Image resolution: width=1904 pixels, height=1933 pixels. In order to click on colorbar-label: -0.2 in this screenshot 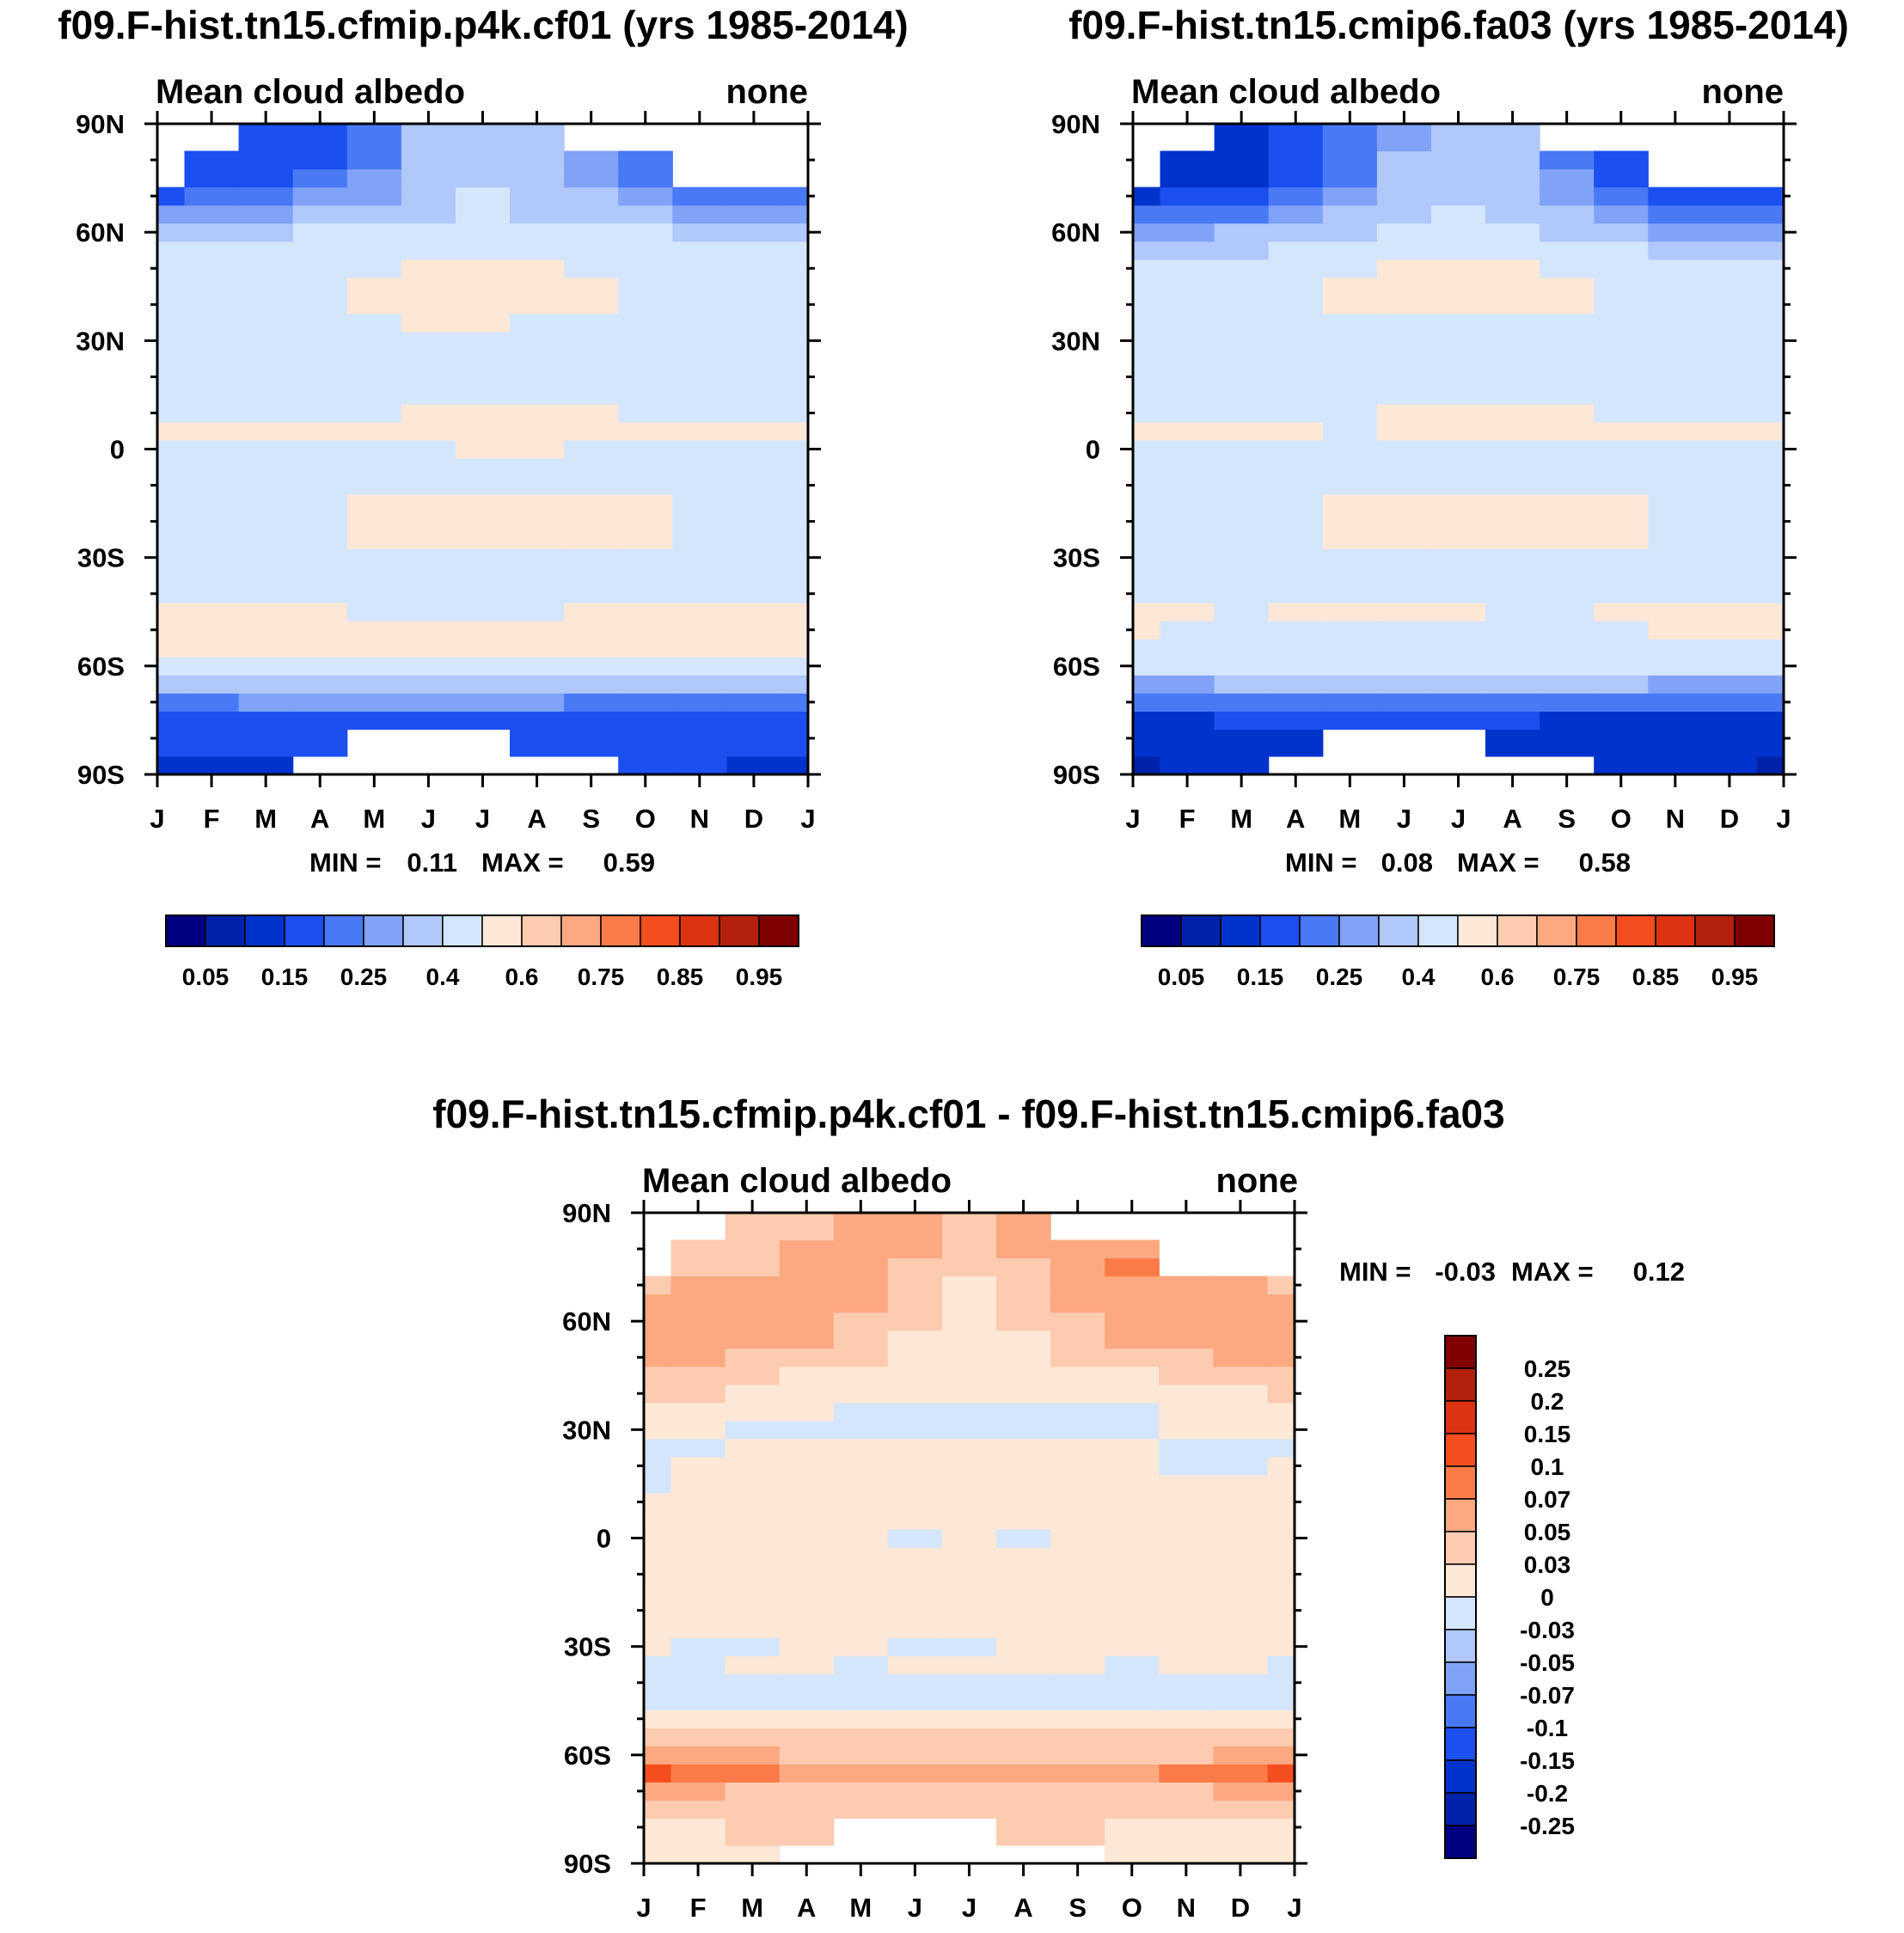, I will do `click(1548, 1793)`.